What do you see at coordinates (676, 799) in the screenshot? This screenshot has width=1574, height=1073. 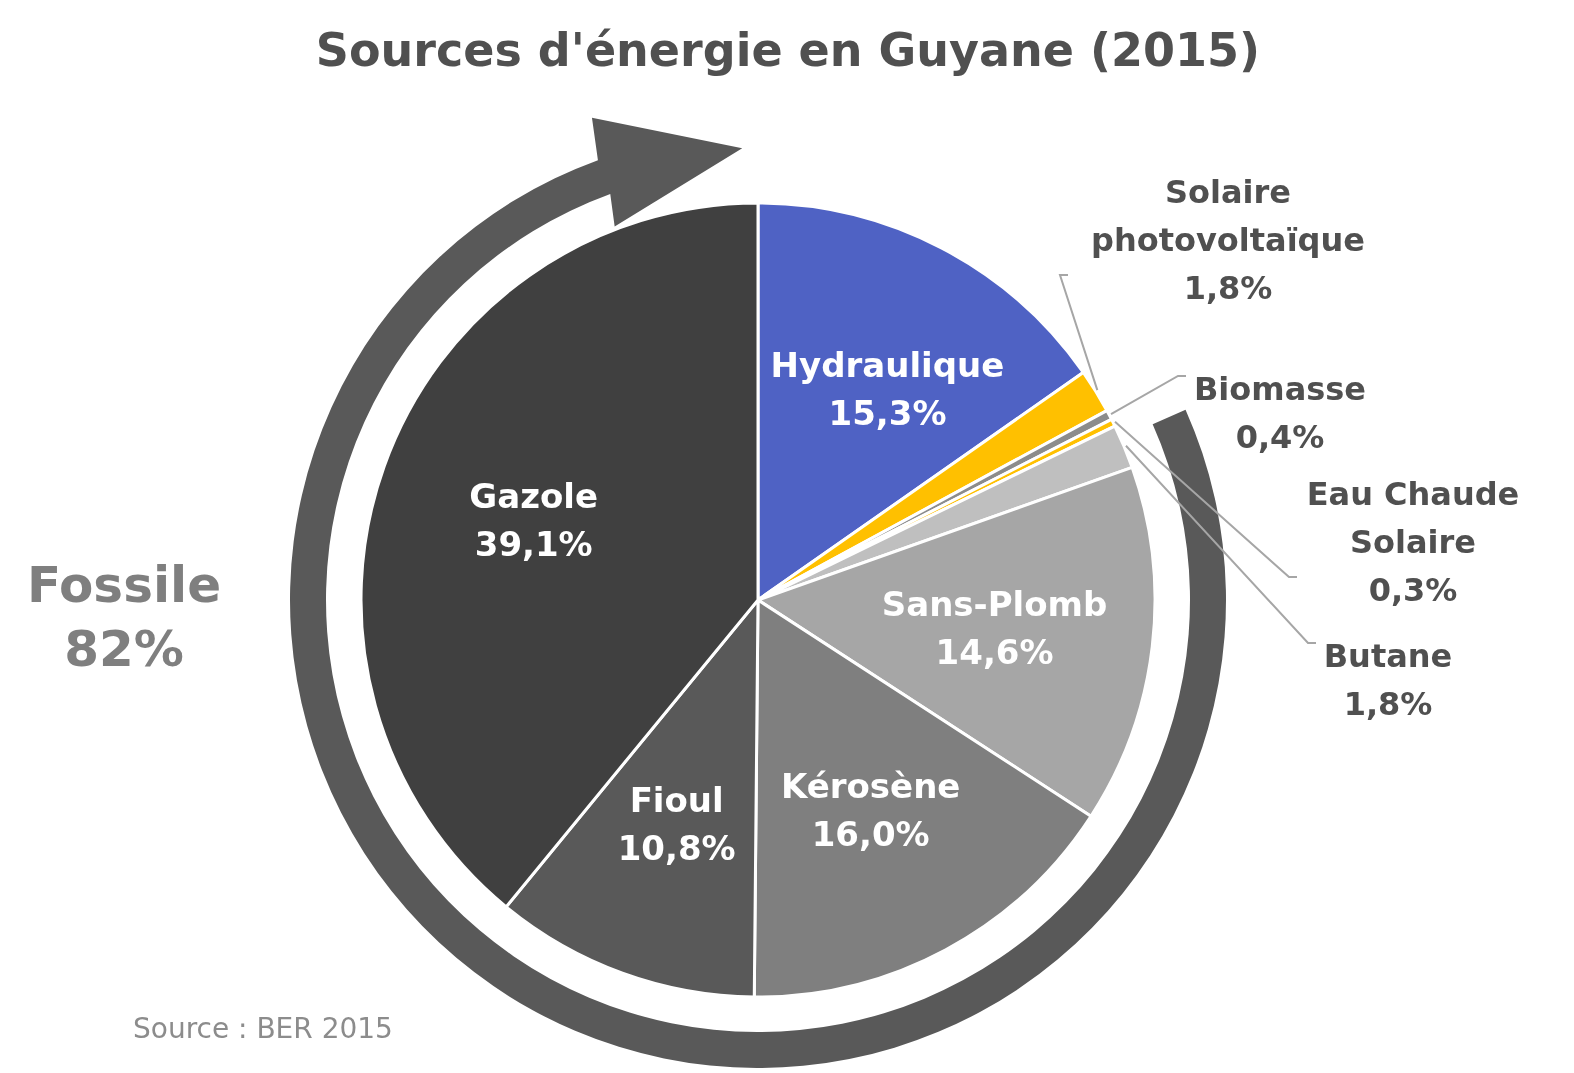 I see `slice-label: Fioul` at bounding box center [676, 799].